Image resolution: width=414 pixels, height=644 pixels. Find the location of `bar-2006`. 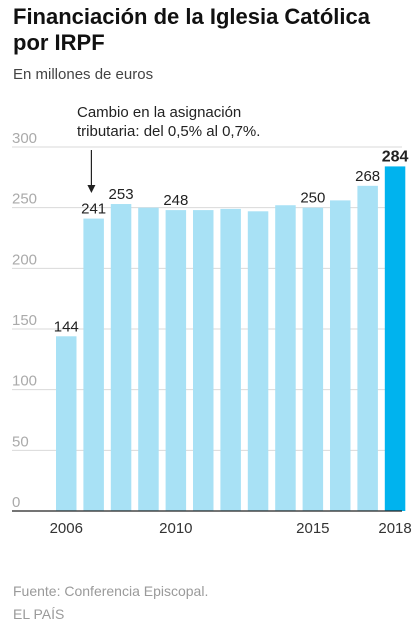

bar-2006 is located at coordinates (66, 423).